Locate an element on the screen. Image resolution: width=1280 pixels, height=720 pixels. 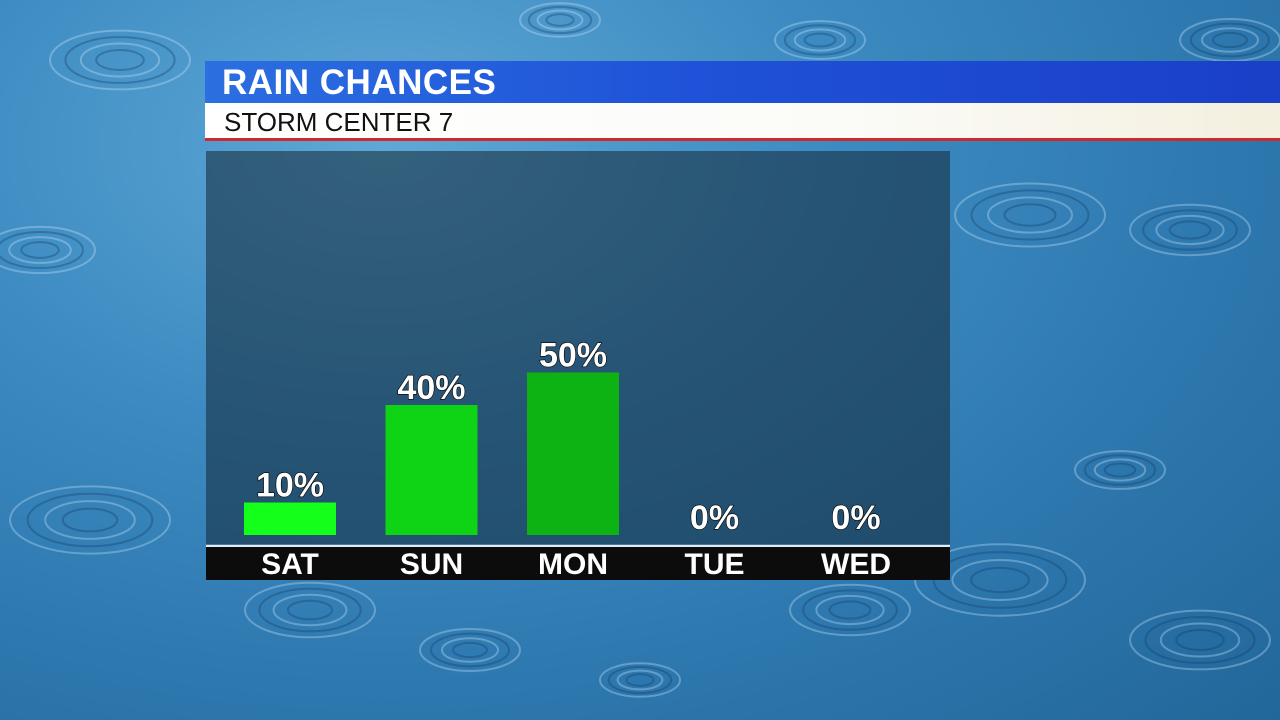
value-label-mon: 50% is located at coordinates (573, 356).